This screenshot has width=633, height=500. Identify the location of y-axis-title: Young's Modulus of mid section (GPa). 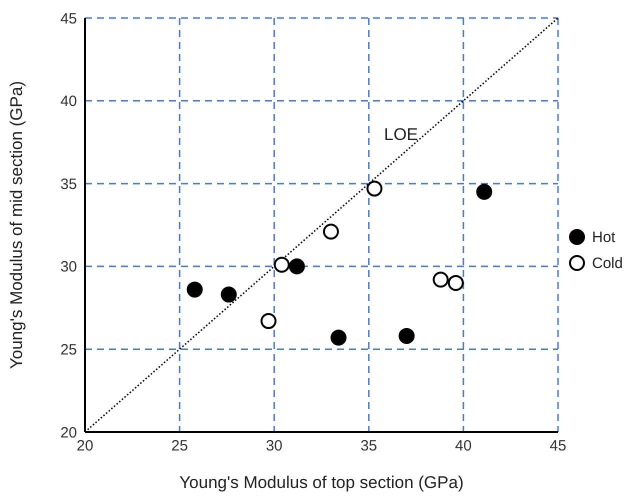
(16, 225).